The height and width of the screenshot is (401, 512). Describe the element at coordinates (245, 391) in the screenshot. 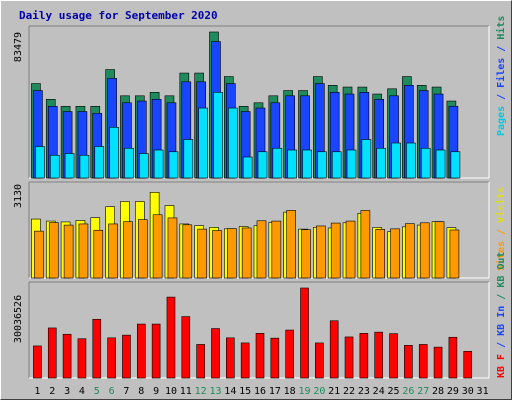

I see `day-tick-label-15: 15` at that location.